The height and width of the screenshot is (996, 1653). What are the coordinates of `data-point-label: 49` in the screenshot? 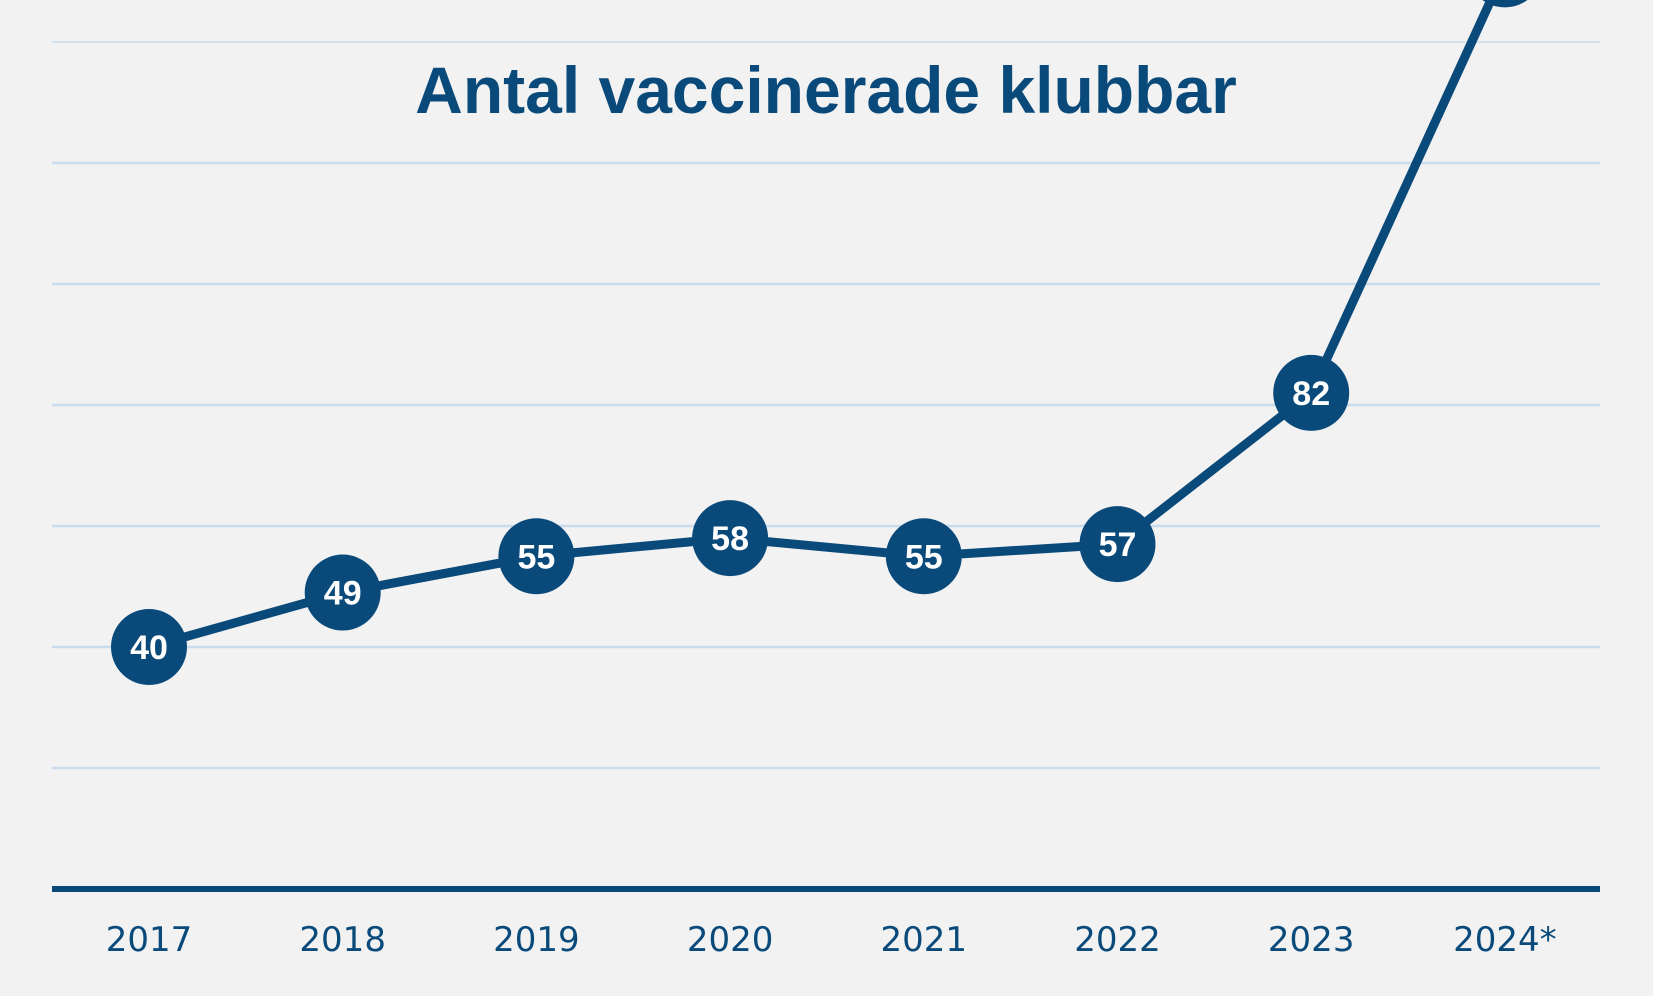 It's located at (343, 594).